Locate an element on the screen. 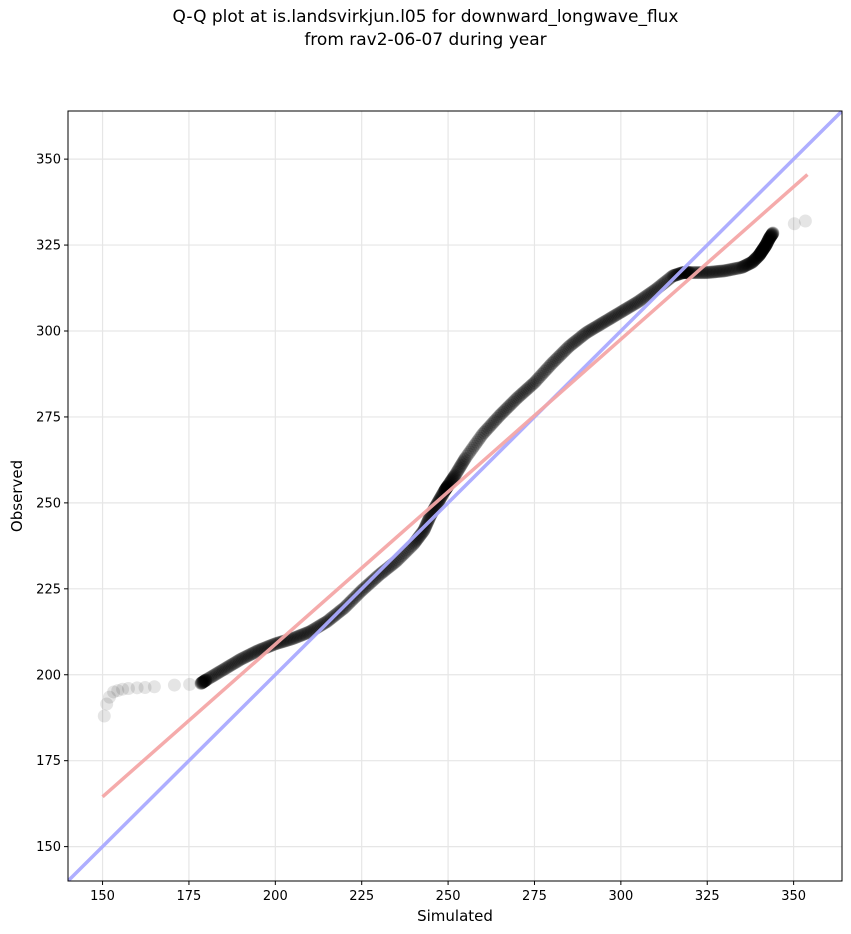 The image size is (851, 934). x-tick-label: 175 is located at coordinates (189, 896).